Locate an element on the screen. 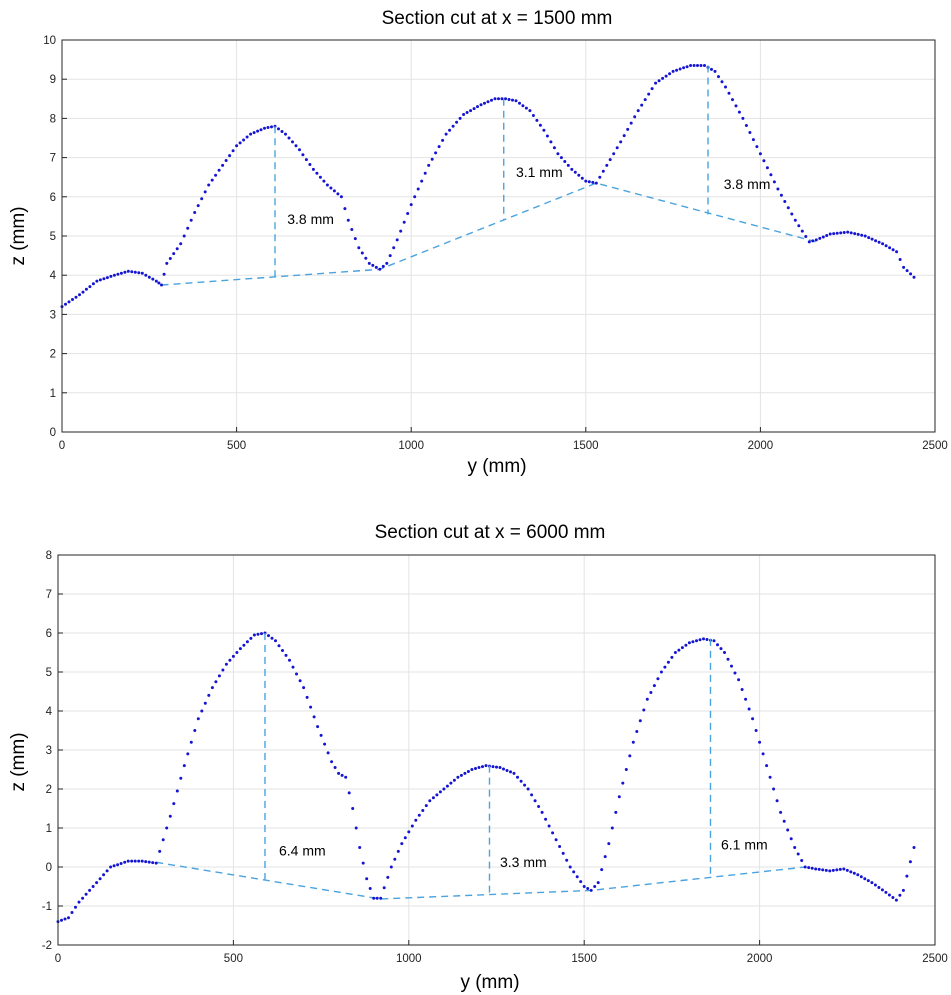 The height and width of the screenshot is (995, 951). x-axis-label: y (mm) is located at coordinates (496, 466).